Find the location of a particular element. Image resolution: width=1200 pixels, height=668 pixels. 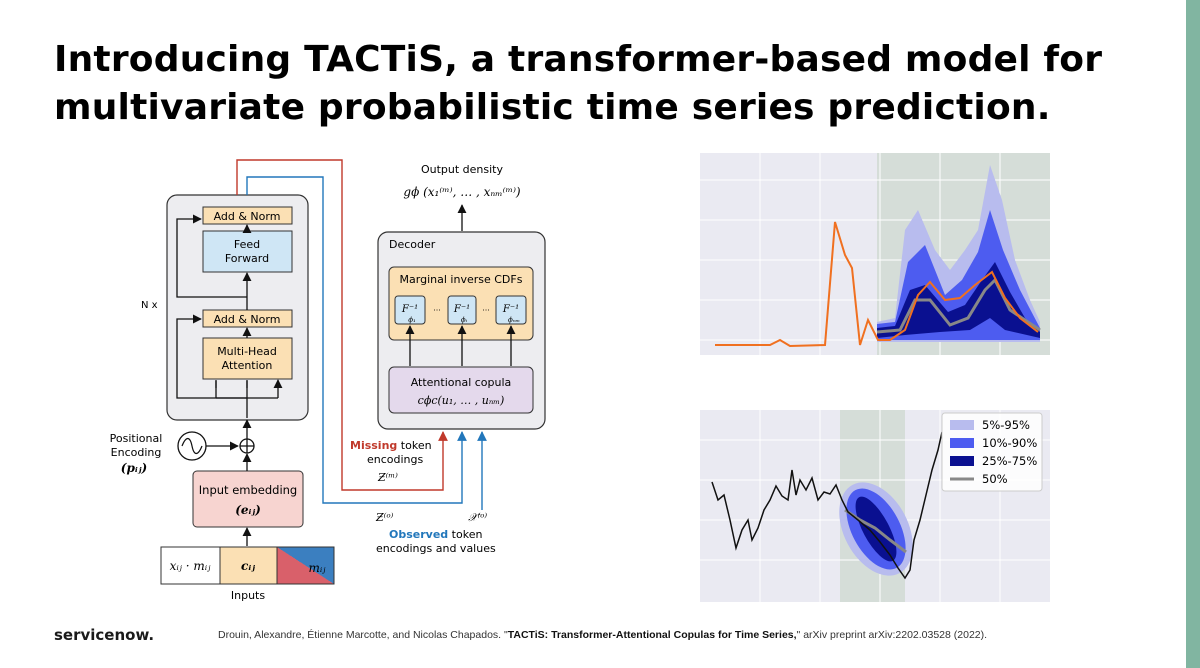

observed-series-top is located at coordinates (877, 284).